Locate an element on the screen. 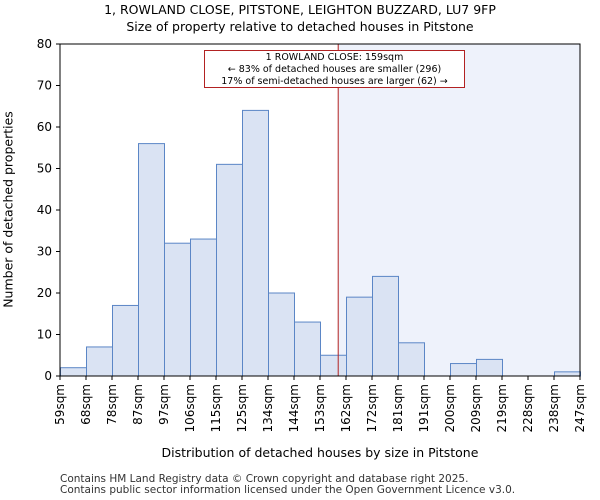 Image resolution: width=600 pixels, height=500 pixels. bar-200sqm is located at coordinates (463, 370).